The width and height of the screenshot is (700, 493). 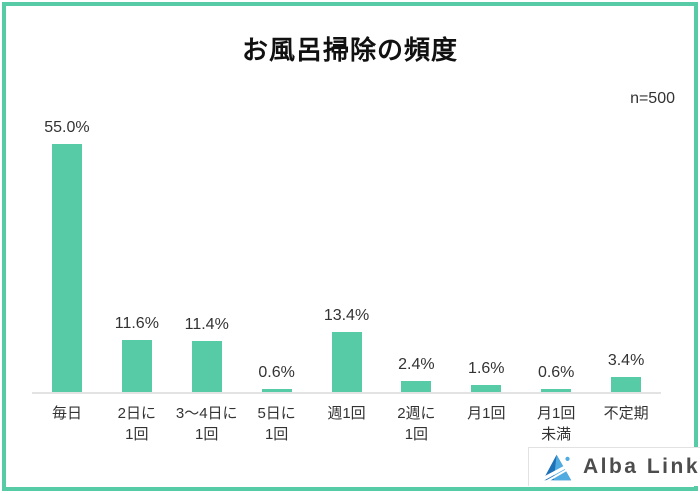 I want to click on bar-column: 2.4%, so click(x=416, y=248).